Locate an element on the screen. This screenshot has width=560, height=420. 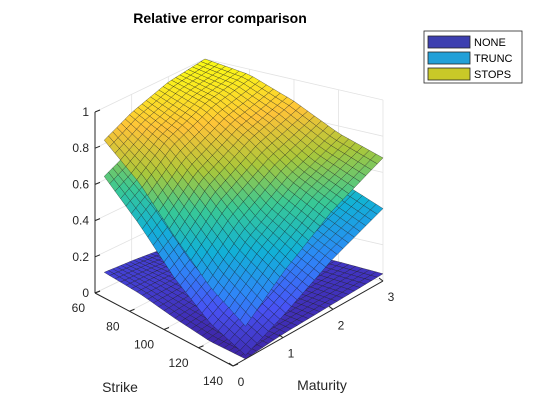
chart-title: Relative error comparison is located at coordinates (220, 18).